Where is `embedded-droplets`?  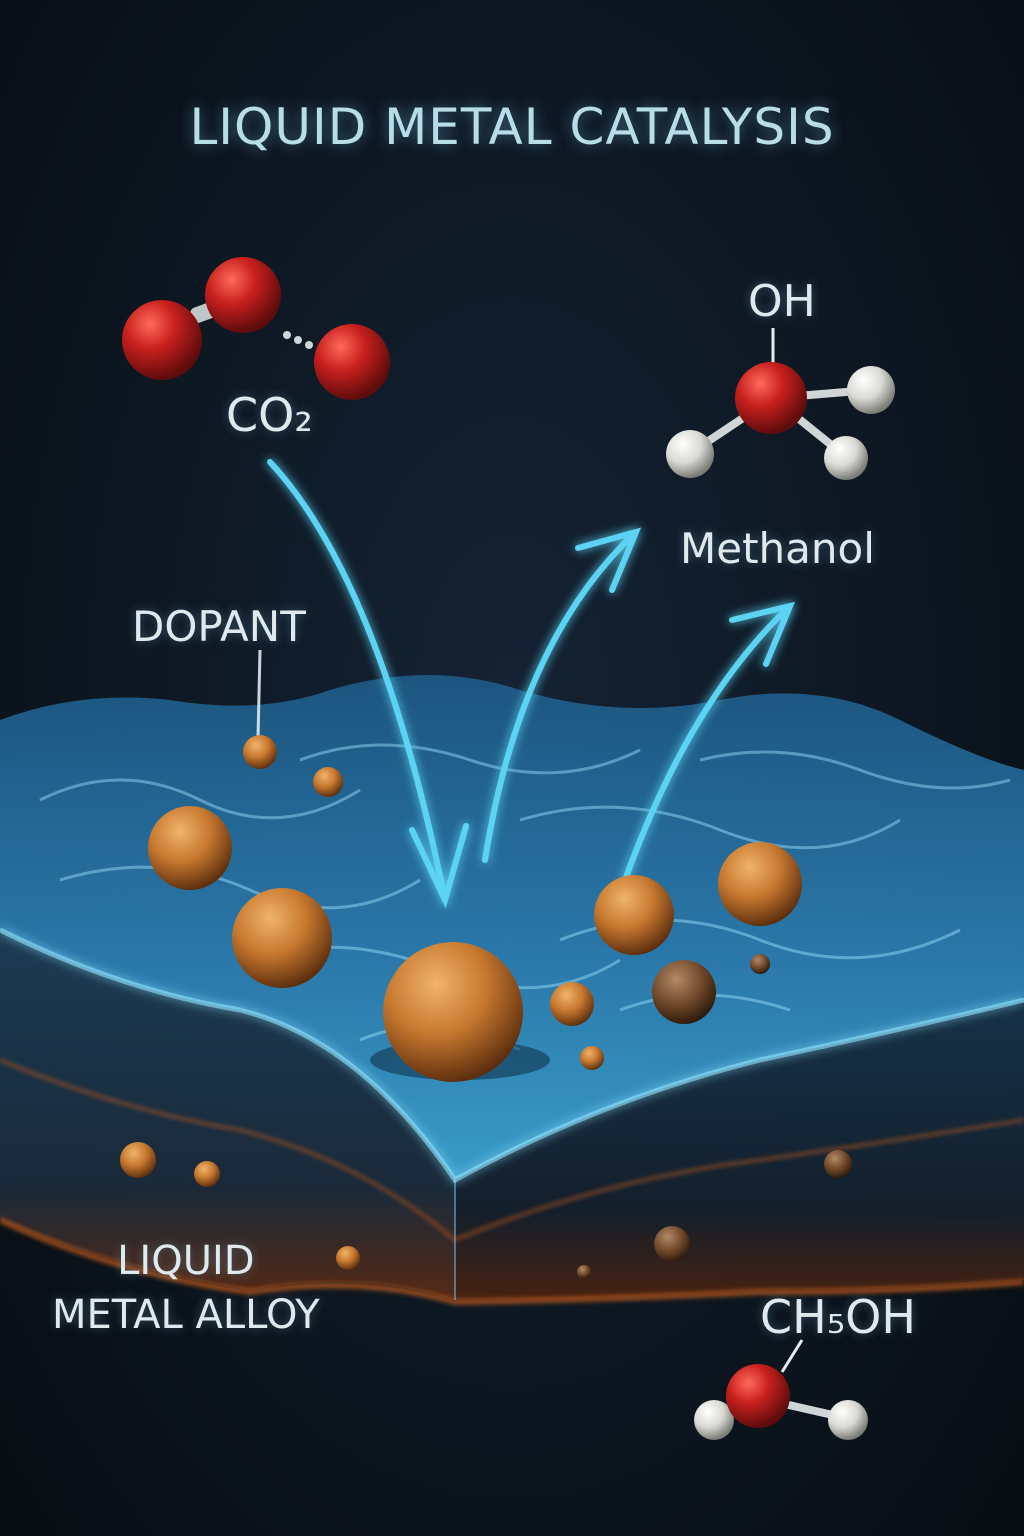 embedded-droplets is located at coordinates (486, 1210).